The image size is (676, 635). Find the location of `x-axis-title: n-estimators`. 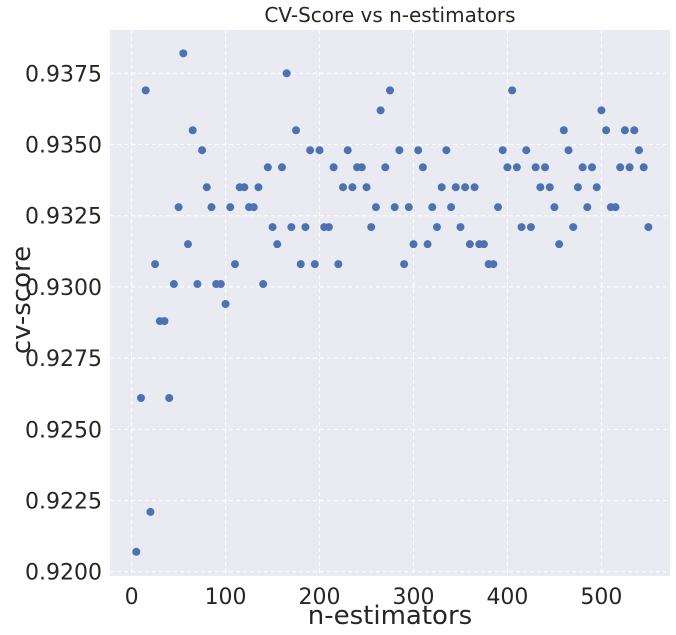

x-axis-title: n-estimators is located at coordinates (390, 616).